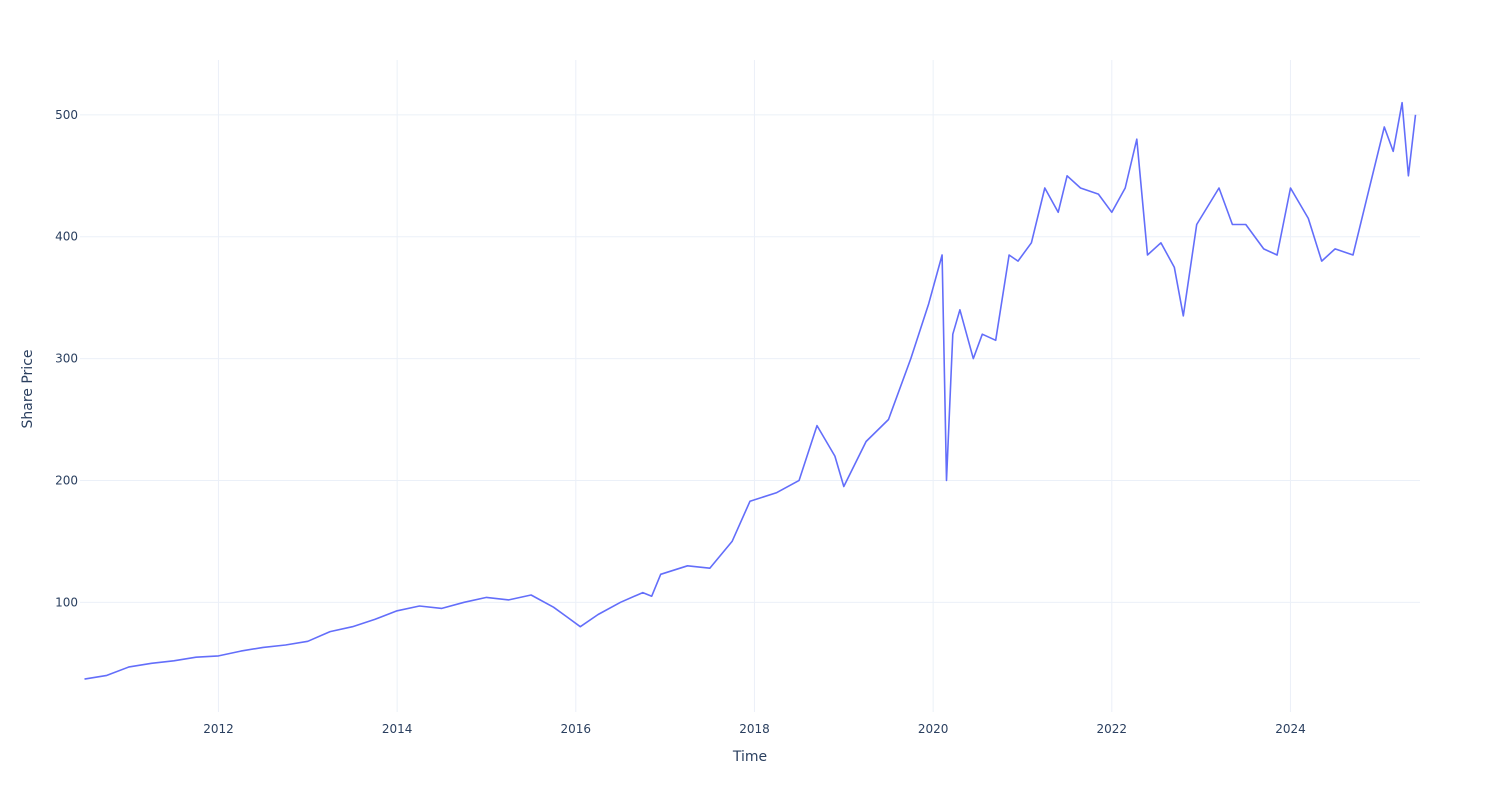 This screenshot has width=1500, height=800. I want to click on y-tick-label: 100, so click(66, 602).